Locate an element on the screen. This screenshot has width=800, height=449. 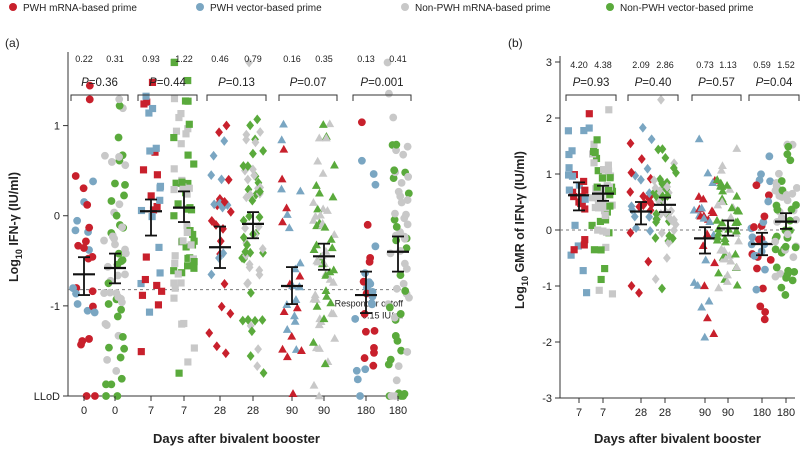
x-axis-title: Days after bivalent booster is located at coordinates (677, 438).